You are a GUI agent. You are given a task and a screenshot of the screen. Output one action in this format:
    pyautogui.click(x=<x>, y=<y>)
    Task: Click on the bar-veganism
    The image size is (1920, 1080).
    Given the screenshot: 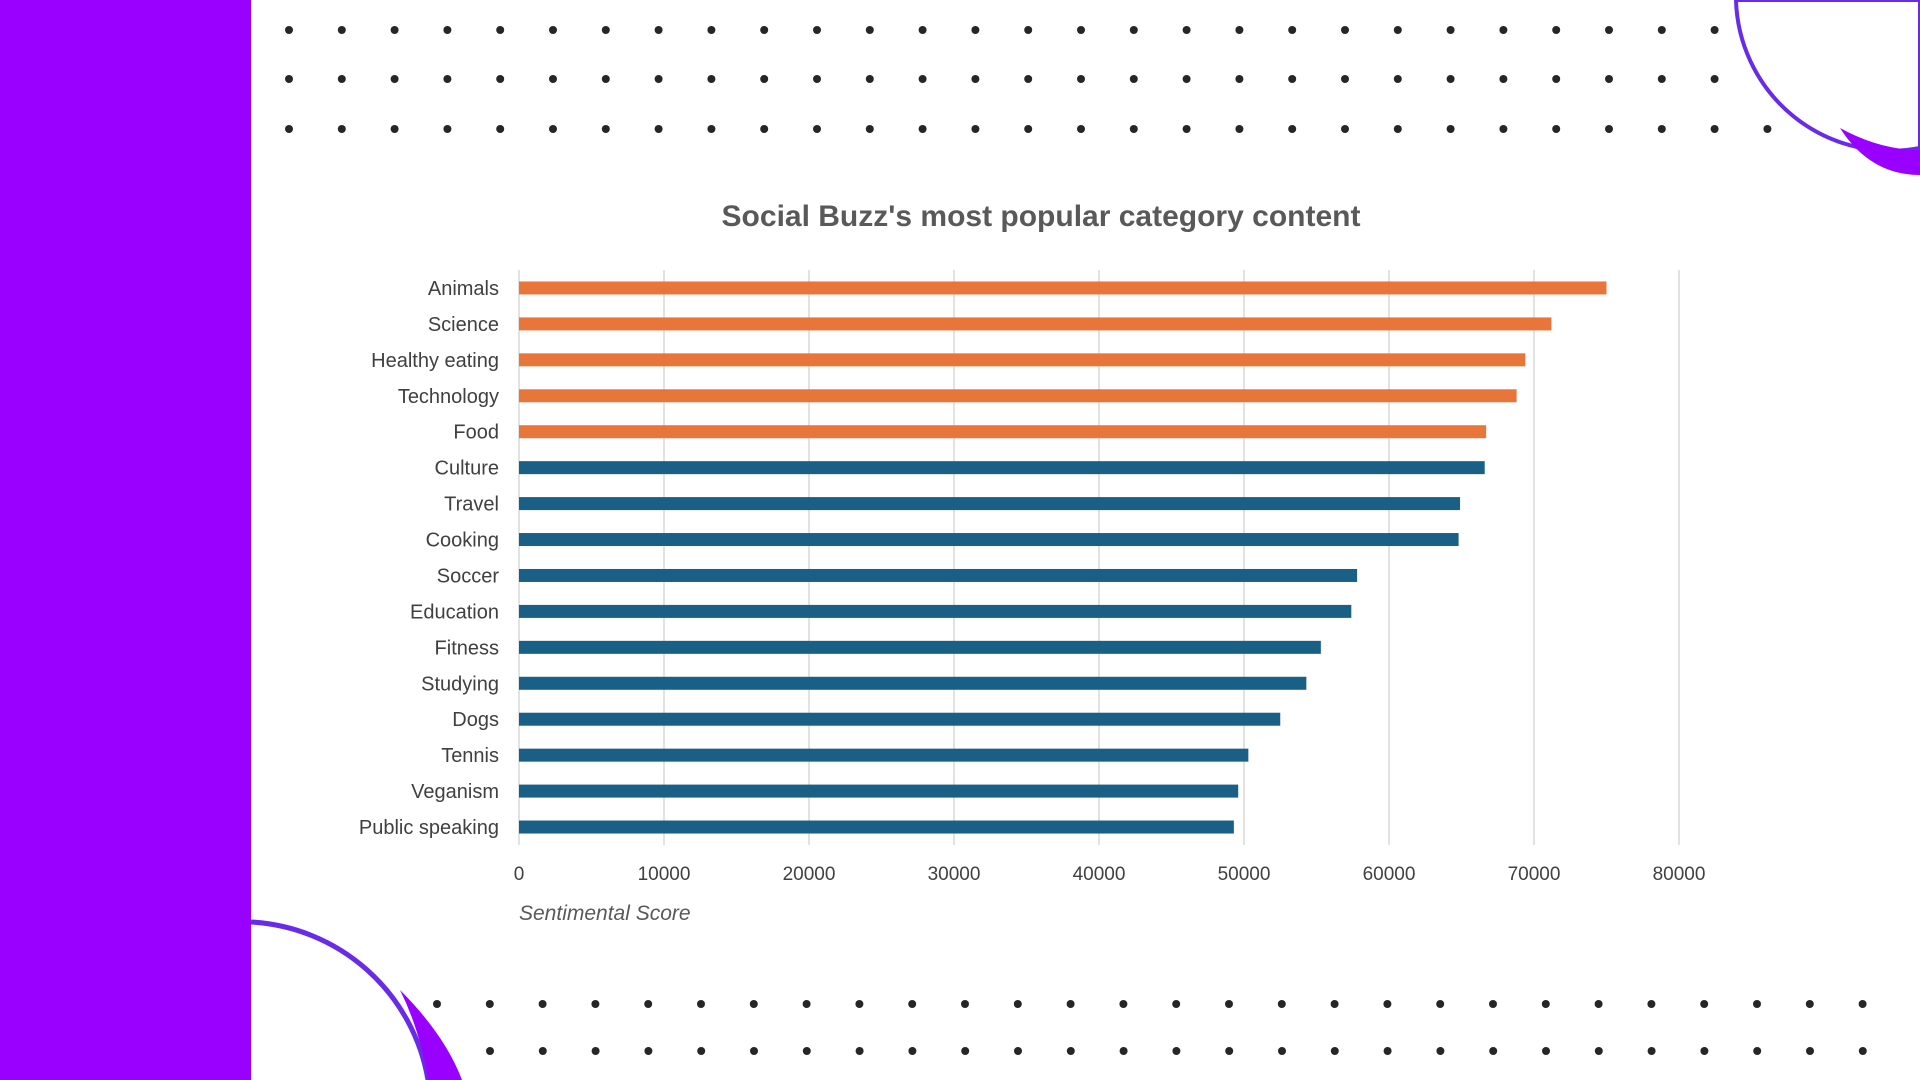 What is the action you would take?
    pyautogui.click(x=879, y=791)
    